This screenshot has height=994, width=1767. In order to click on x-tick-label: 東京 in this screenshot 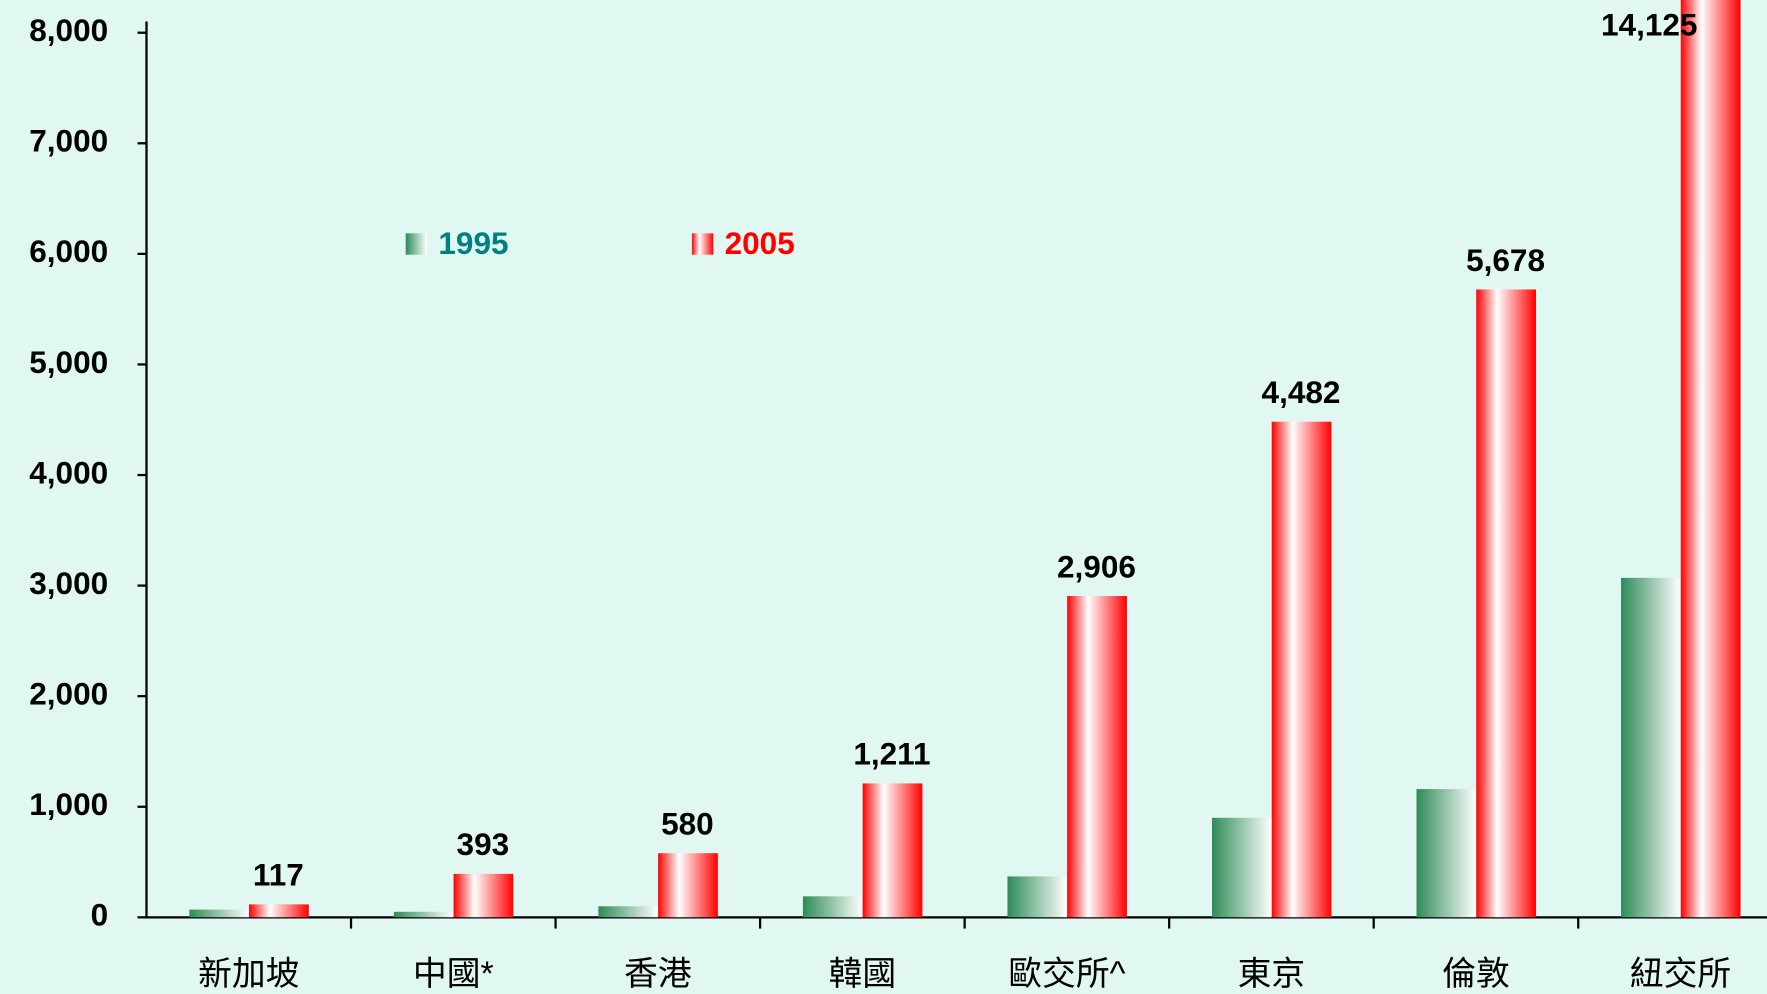, I will do `click(1272, 974)`.